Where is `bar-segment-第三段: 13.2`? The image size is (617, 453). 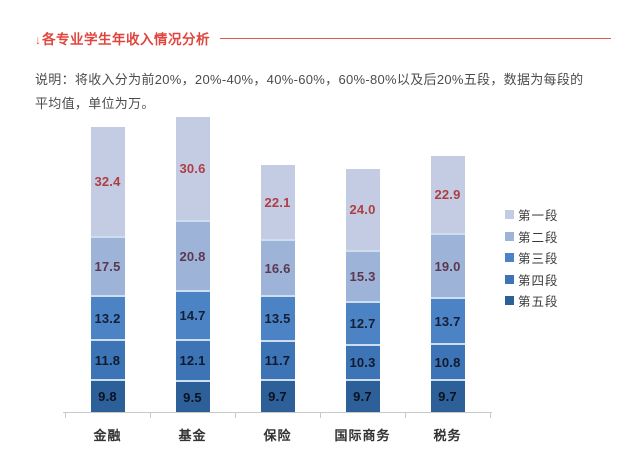
bar-segment-第三段: 13.2 is located at coordinates (107, 317).